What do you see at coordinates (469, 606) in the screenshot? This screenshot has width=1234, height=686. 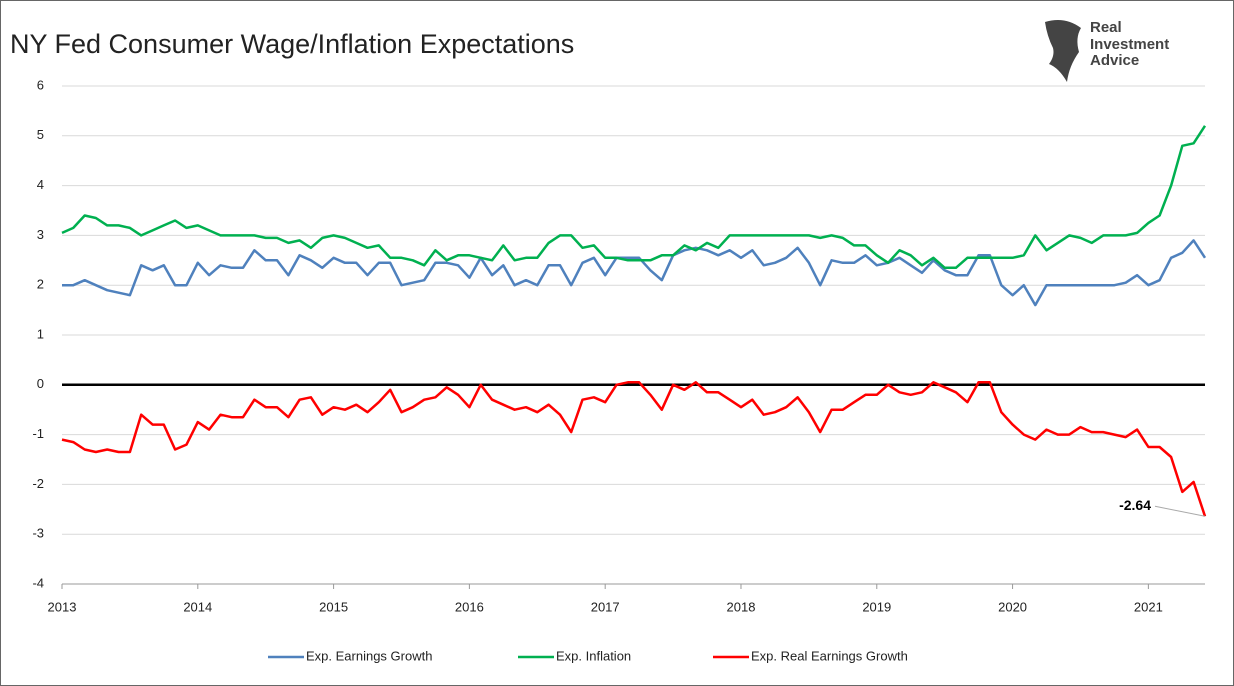 I see `x-tick-label: 2016` at bounding box center [469, 606].